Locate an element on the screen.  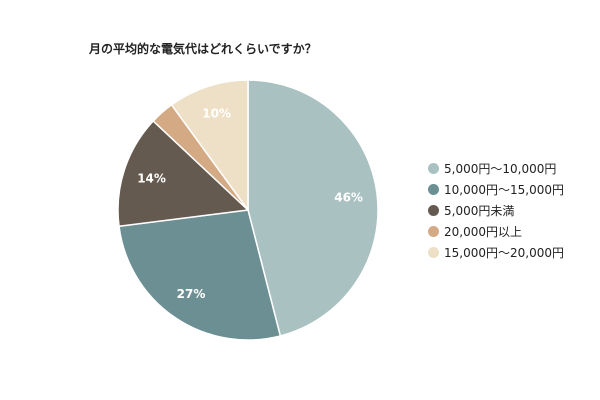
legend-item-3: 20,000円以上 is located at coordinates (496, 231).